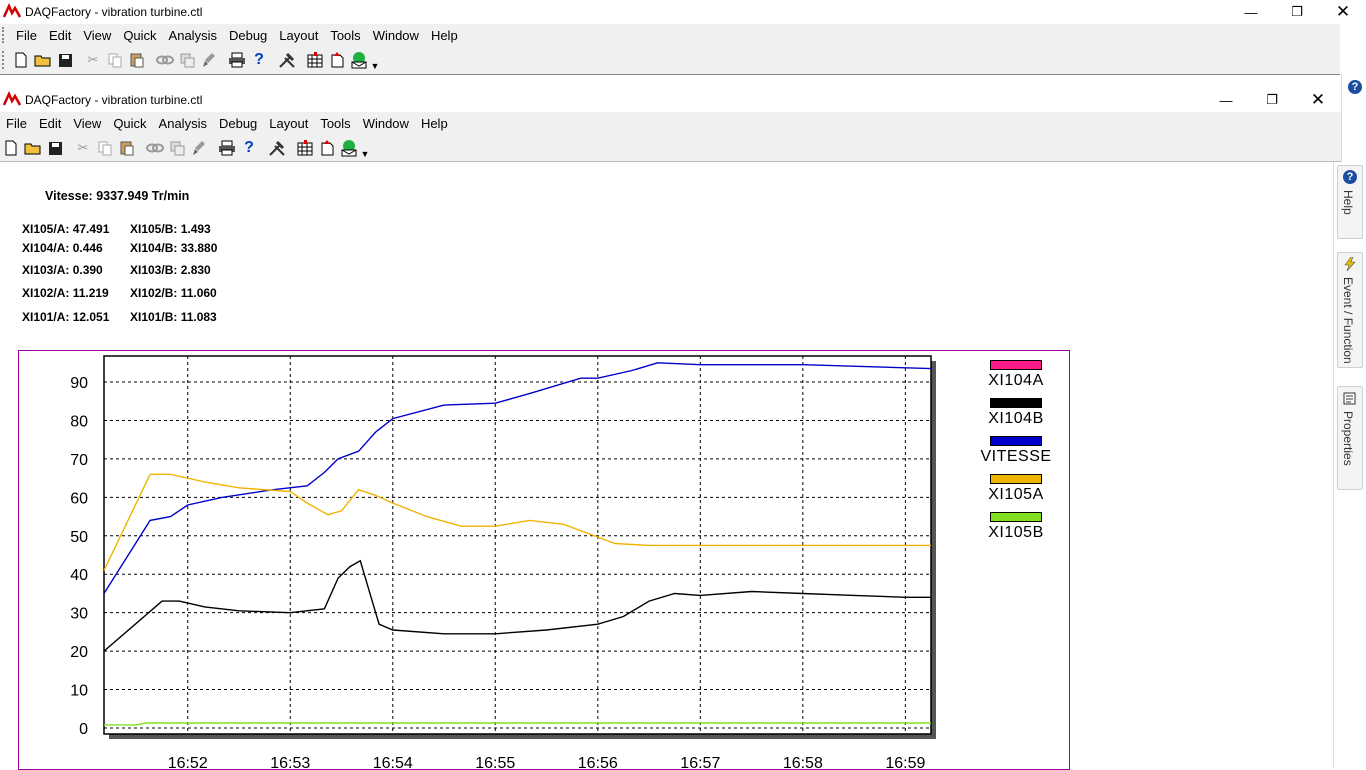 The height and width of the screenshot is (770, 1366). Describe the element at coordinates (290, 762) in the screenshot. I see `x-tick-label: 16:53` at that location.